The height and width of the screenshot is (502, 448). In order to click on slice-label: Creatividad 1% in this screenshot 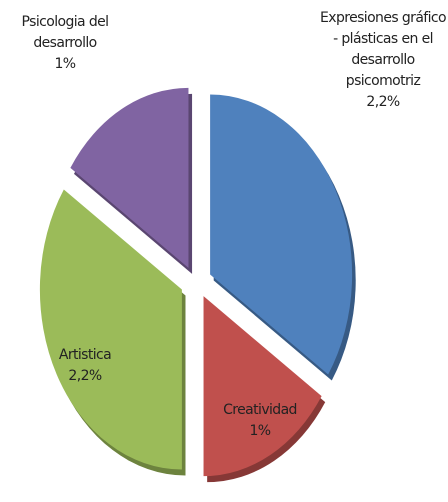, I will do `click(260, 421)`.